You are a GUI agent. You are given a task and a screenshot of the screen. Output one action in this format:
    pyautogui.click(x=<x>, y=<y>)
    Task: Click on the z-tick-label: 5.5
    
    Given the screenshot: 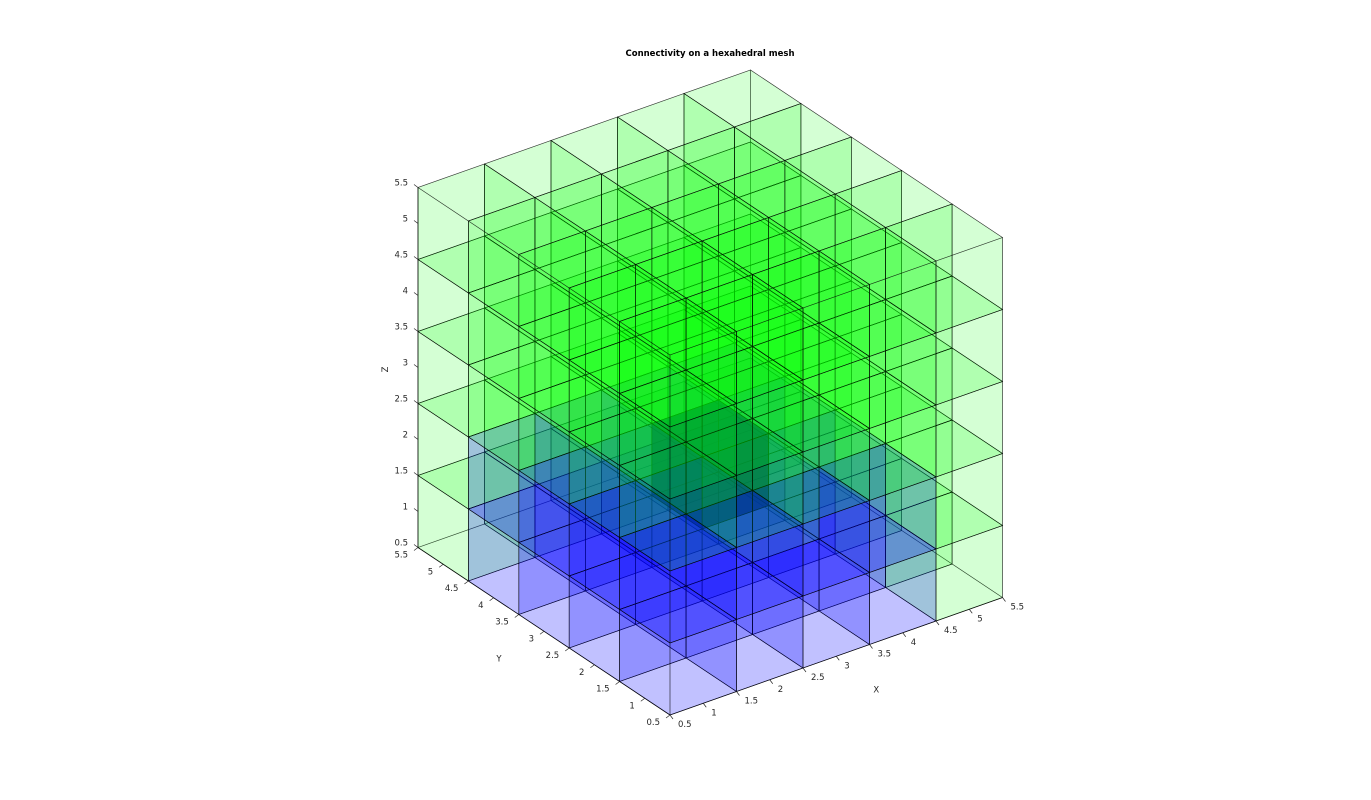 What is the action you would take?
    pyautogui.click(x=401, y=184)
    